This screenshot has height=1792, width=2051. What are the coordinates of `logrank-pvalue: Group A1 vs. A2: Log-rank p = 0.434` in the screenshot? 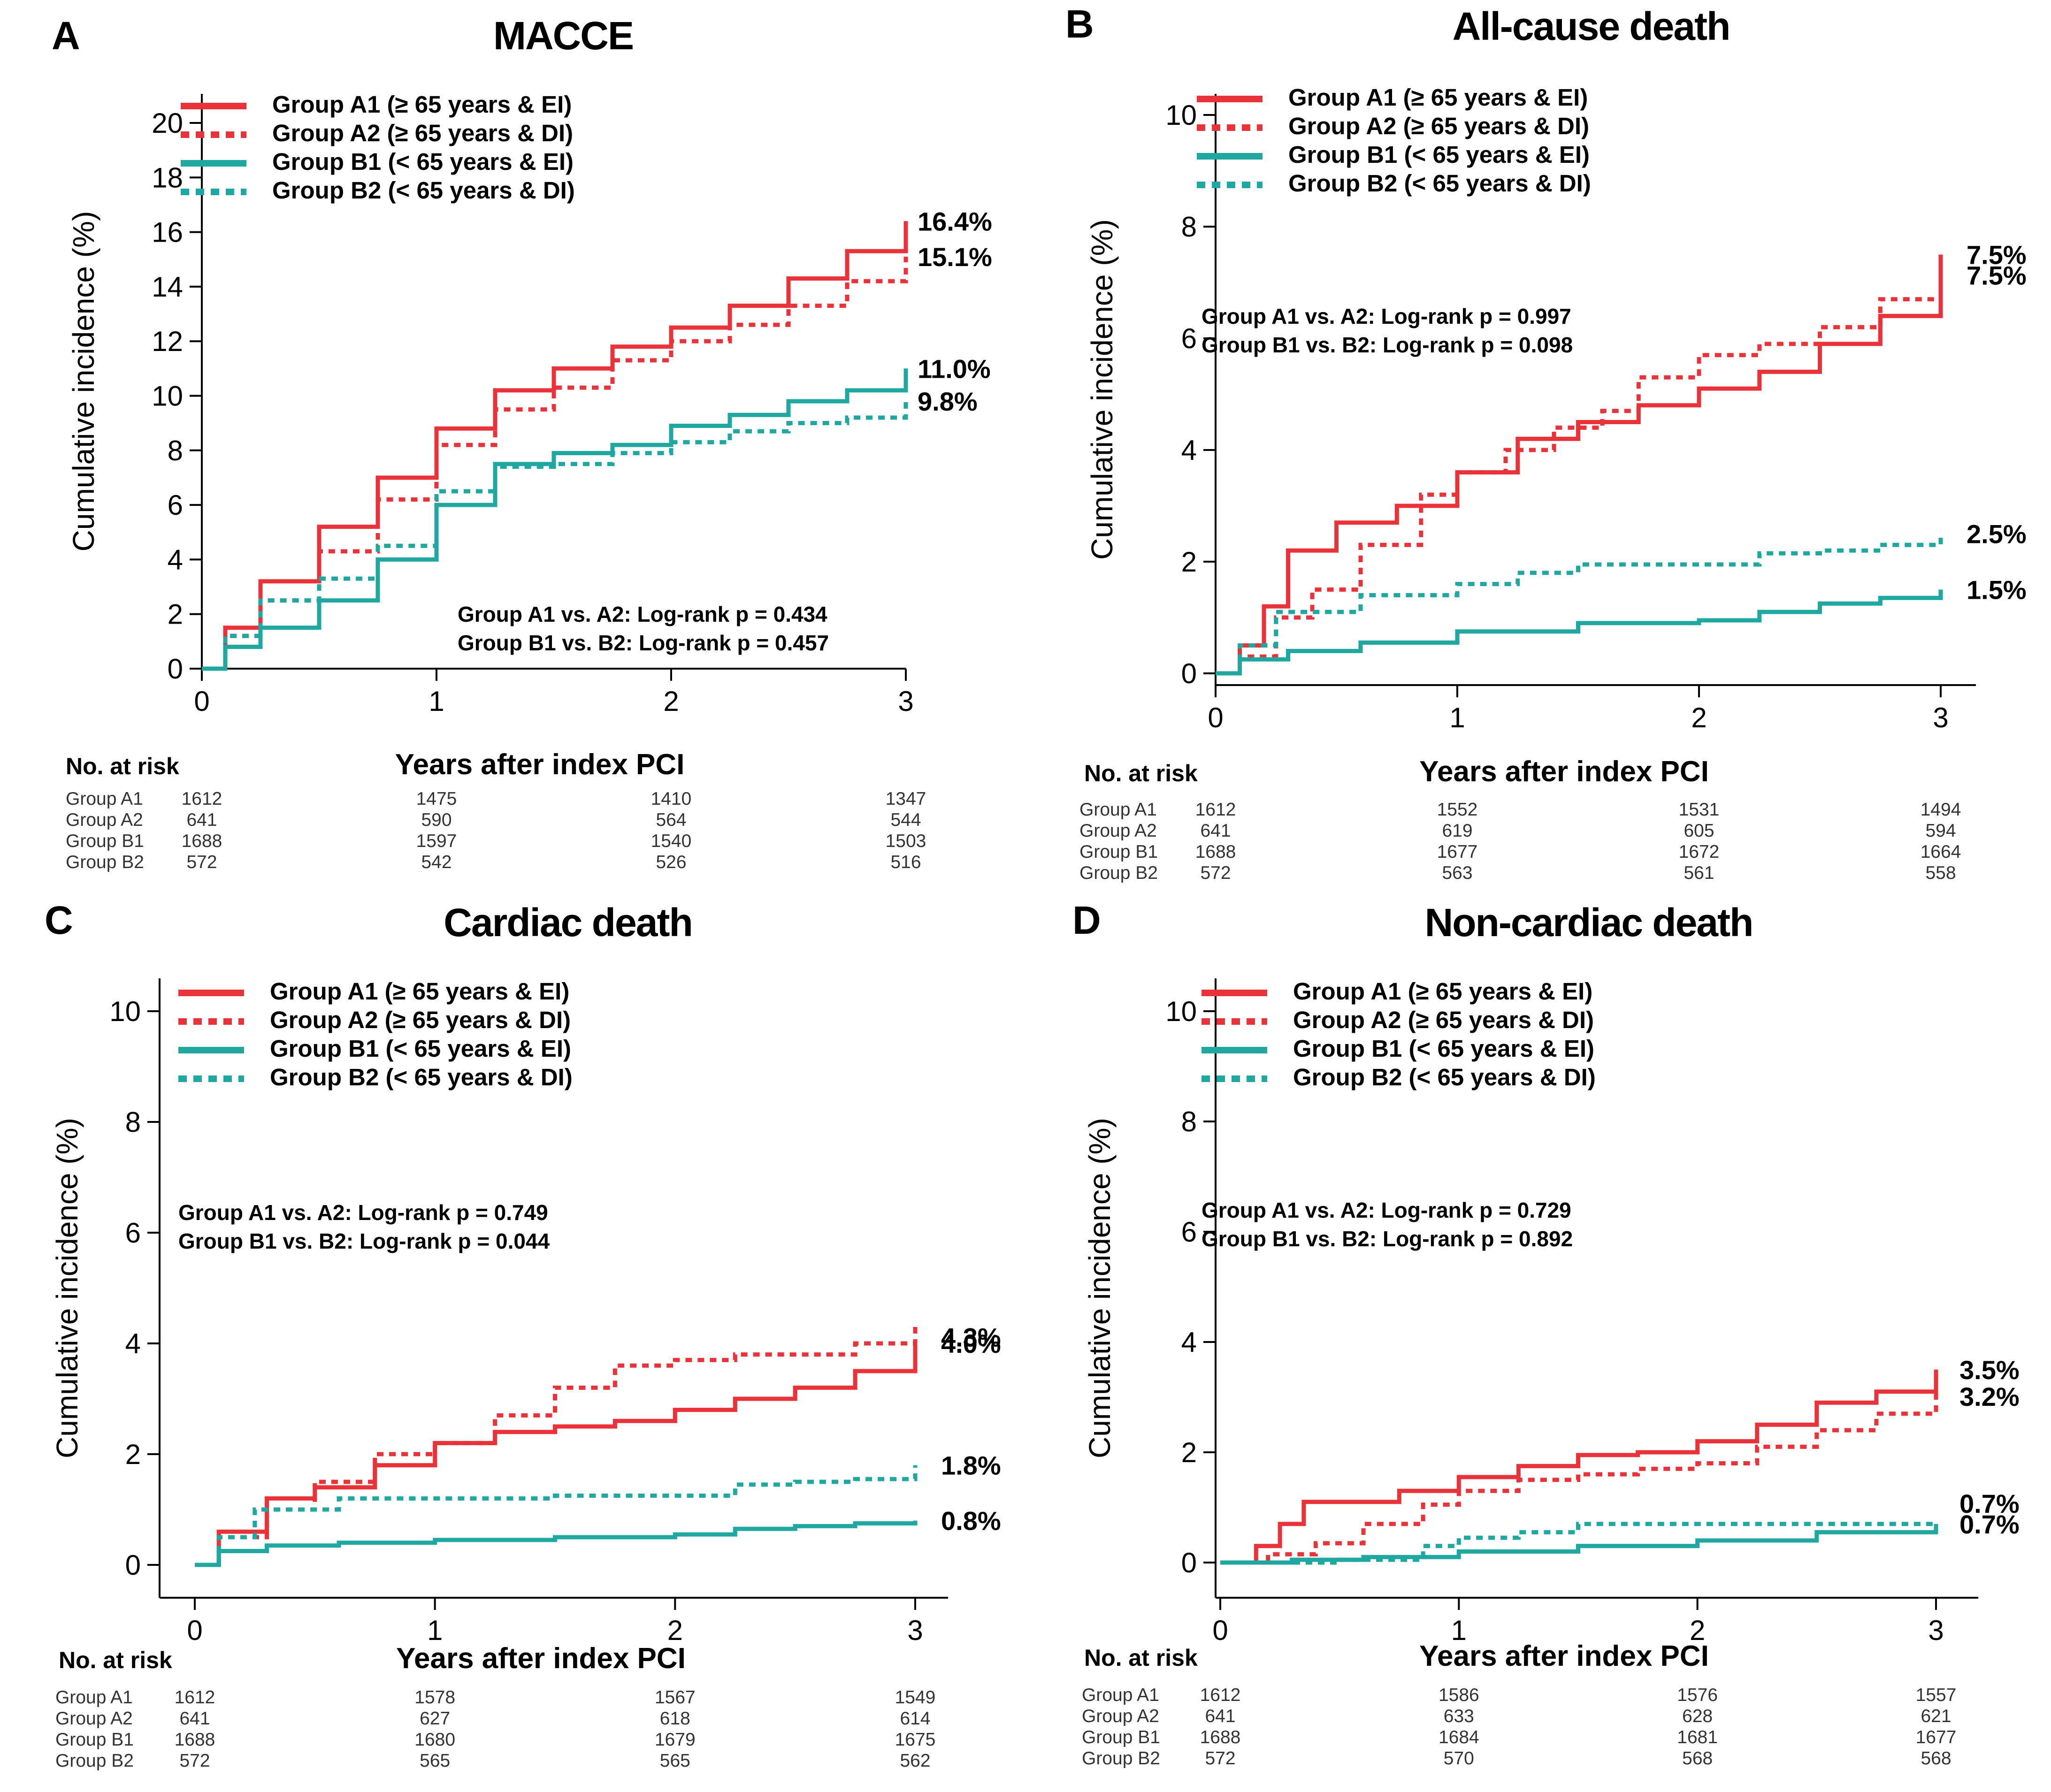 It's located at (642, 614).